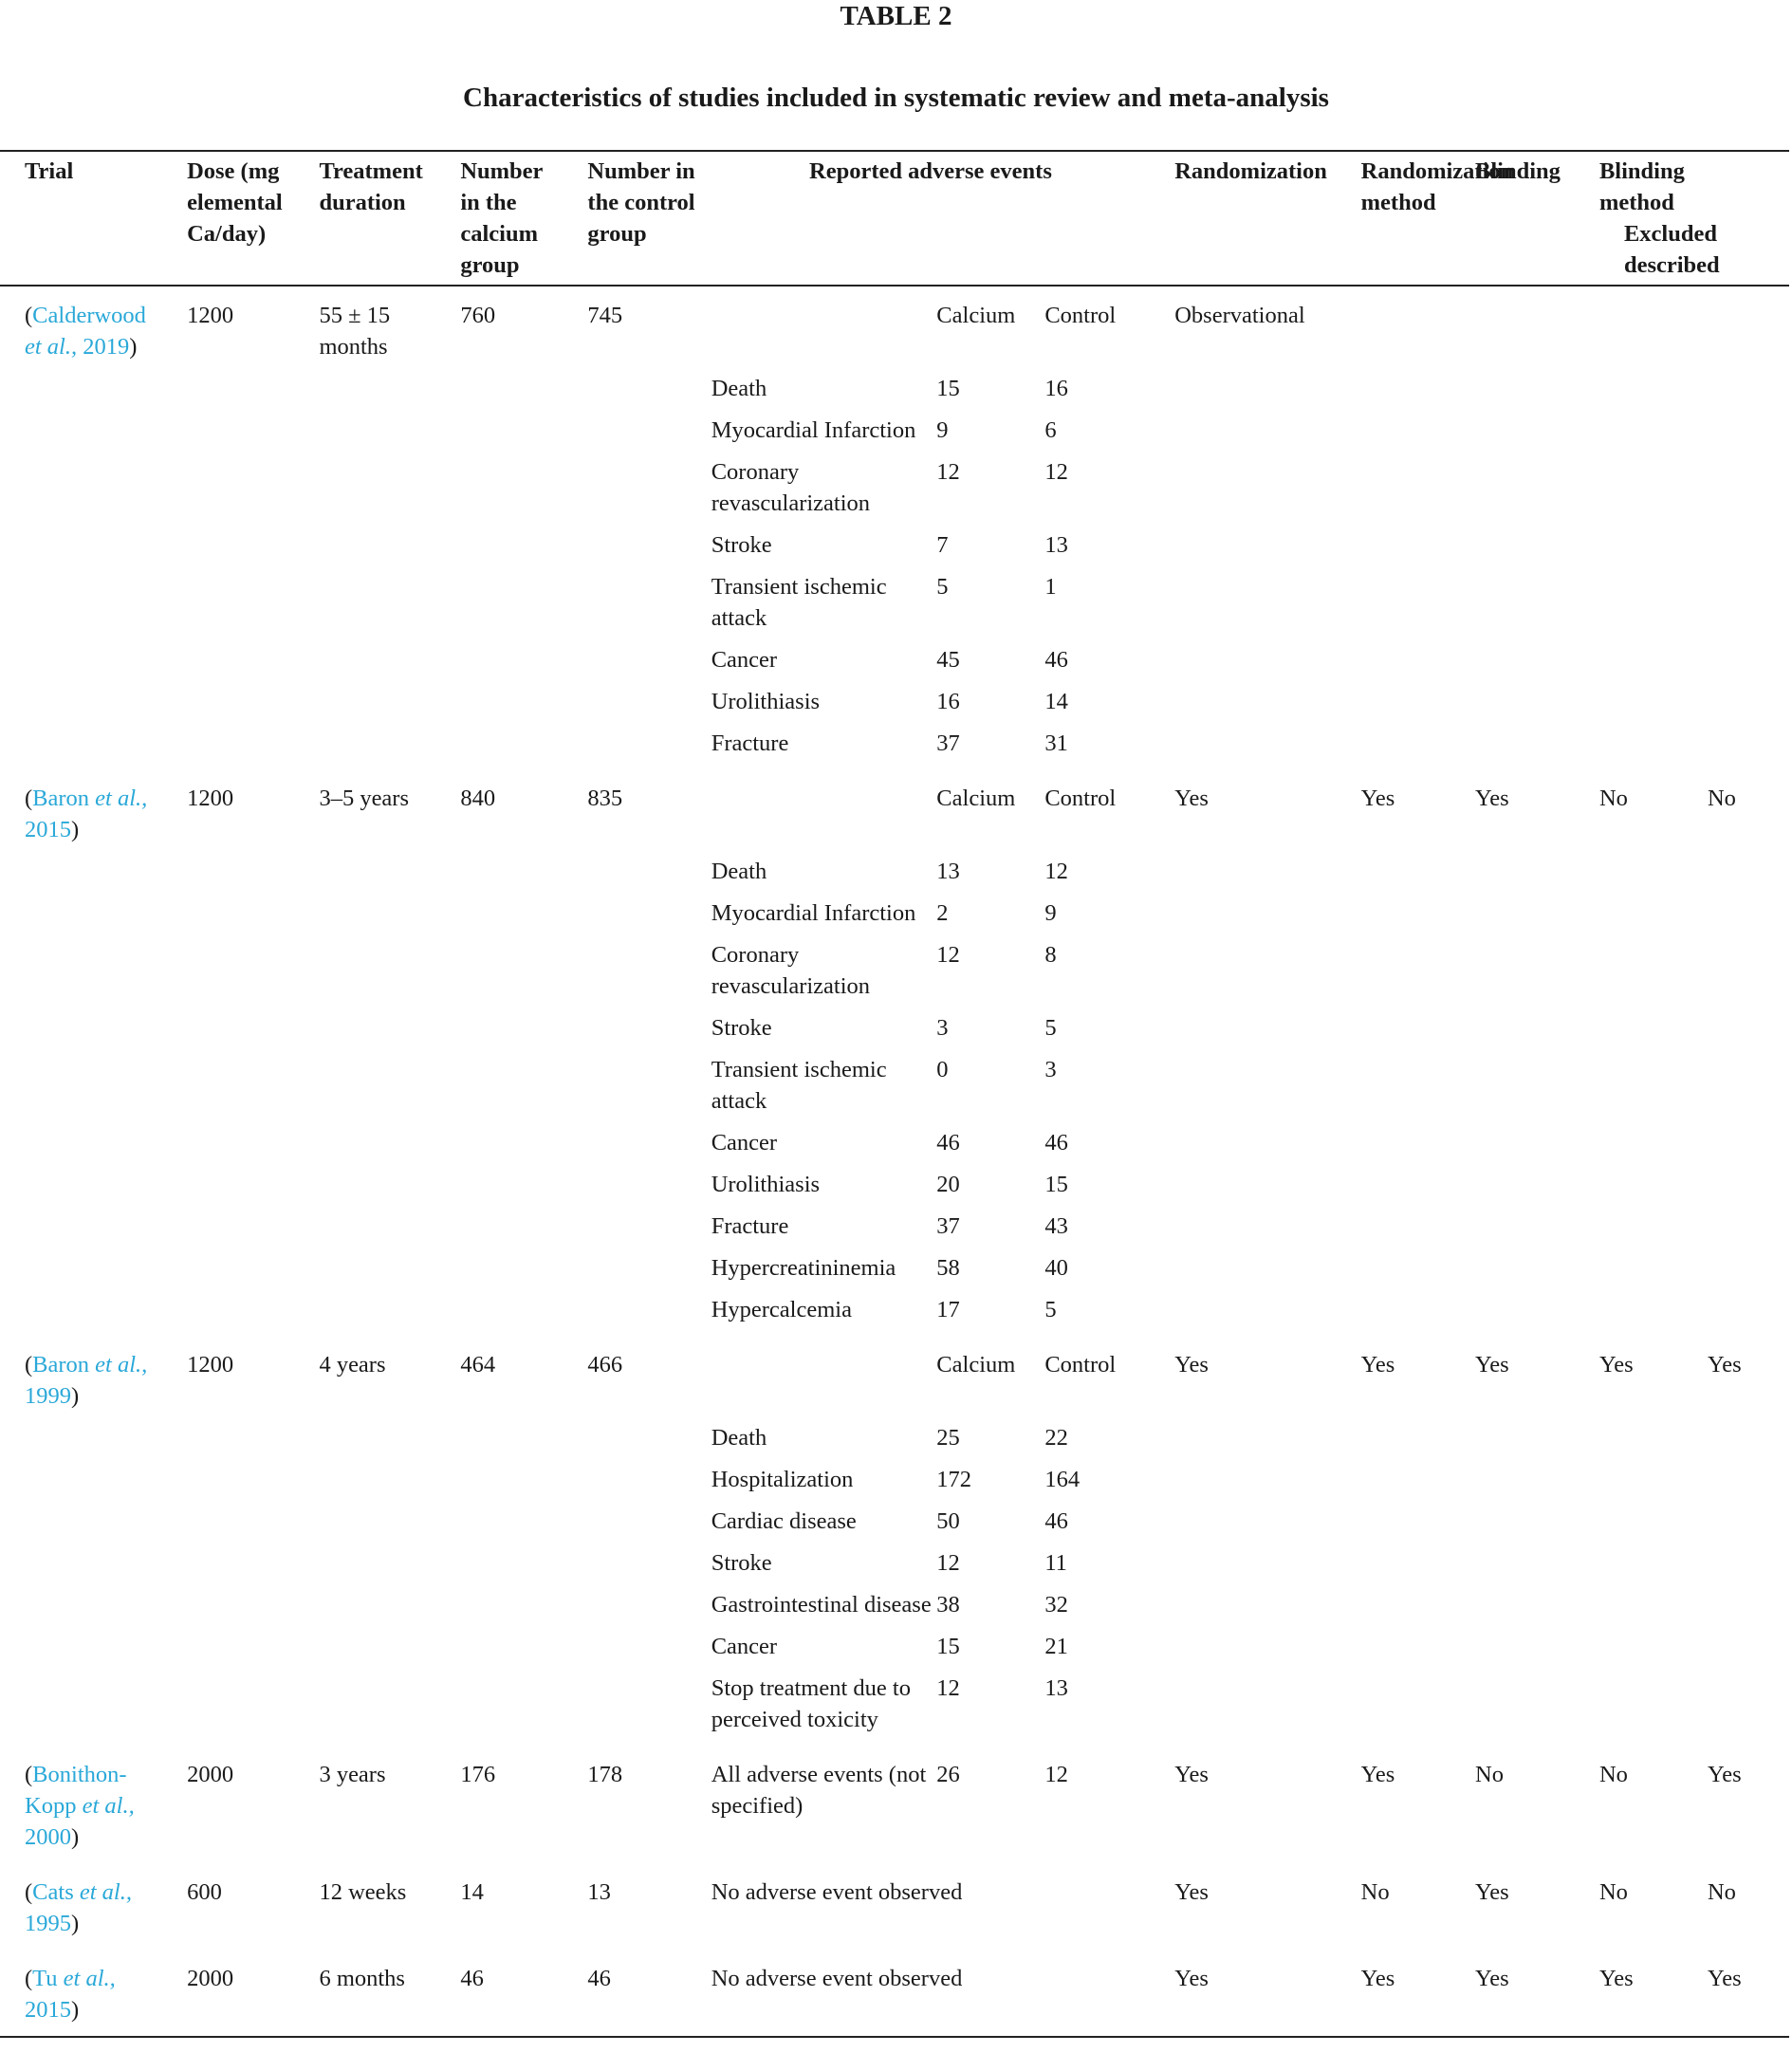 This screenshot has width=1792, height=2071. Describe the element at coordinates (1377, 1774) in the screenshot. I see `rand-method-cell: Yes` at that location.